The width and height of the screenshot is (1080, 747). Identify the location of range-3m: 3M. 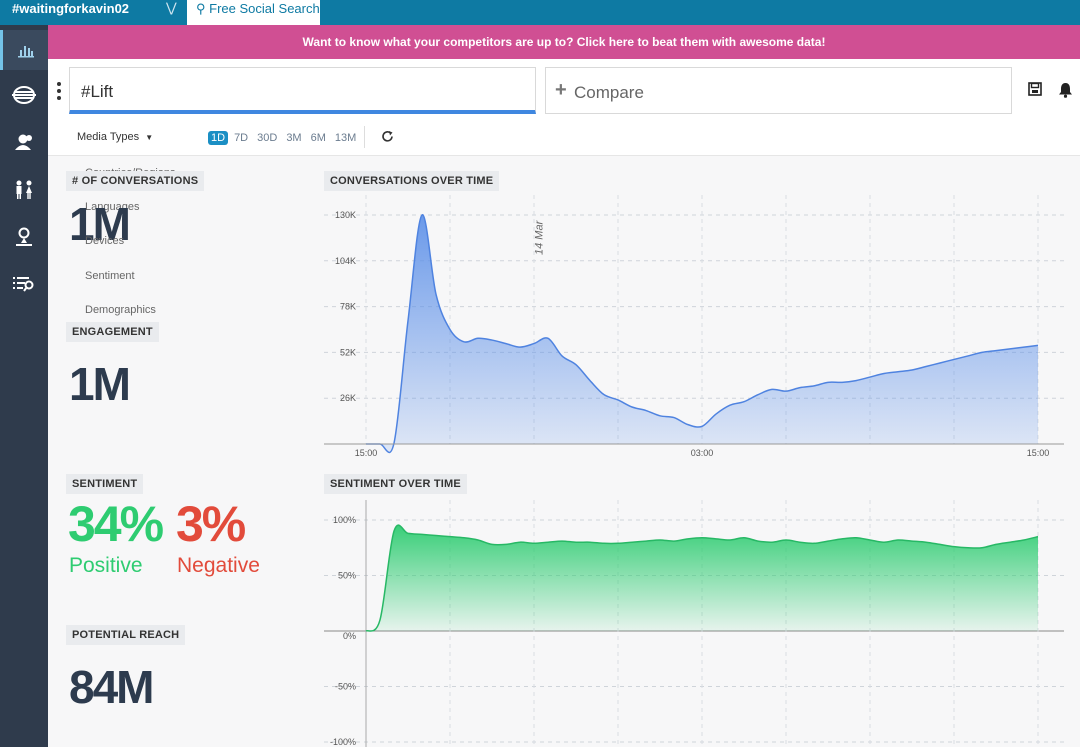
(293, 138).